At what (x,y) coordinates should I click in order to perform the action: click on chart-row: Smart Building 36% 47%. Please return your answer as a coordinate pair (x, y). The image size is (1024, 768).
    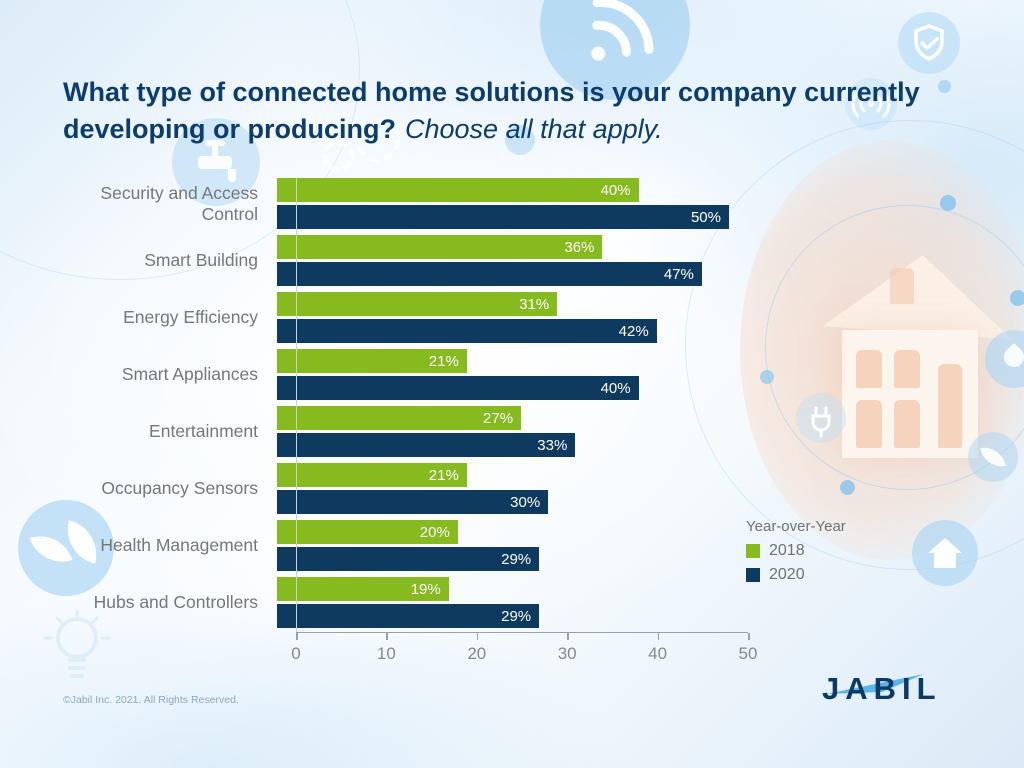
    Looking at the image, I should click on (396, 260).